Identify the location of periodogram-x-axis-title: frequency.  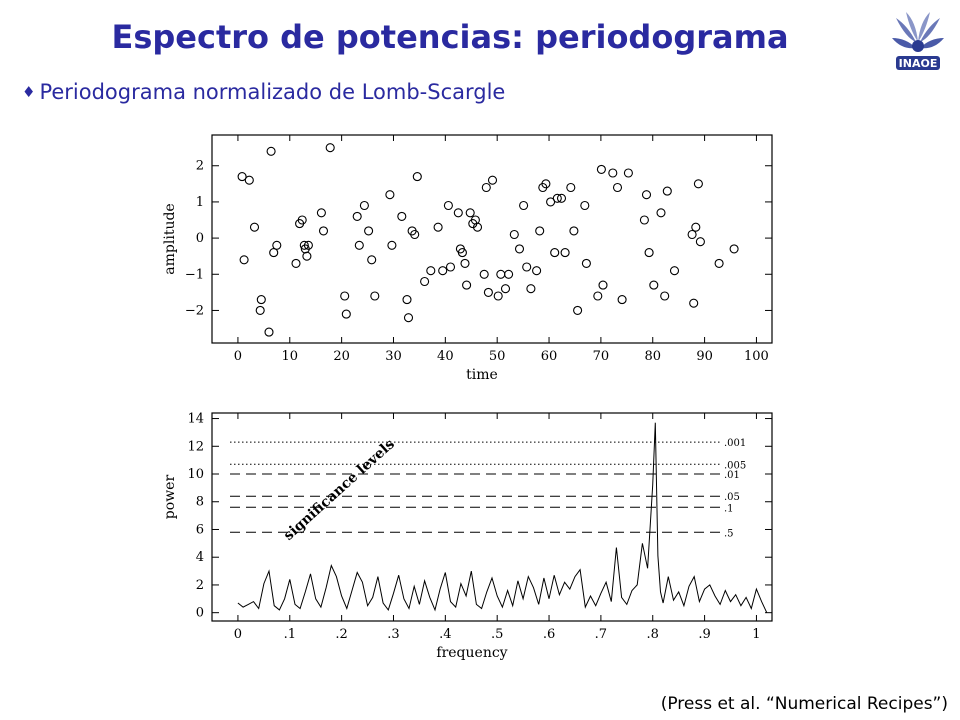
(471, 653).